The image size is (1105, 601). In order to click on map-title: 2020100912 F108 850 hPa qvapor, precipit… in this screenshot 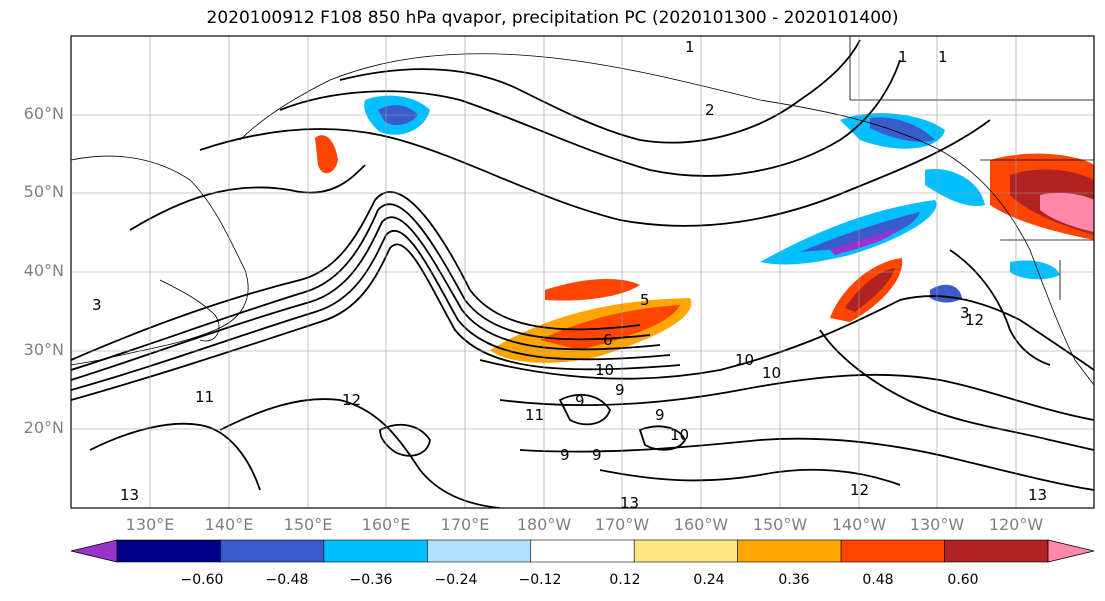, I will do `click(552, 18)`.